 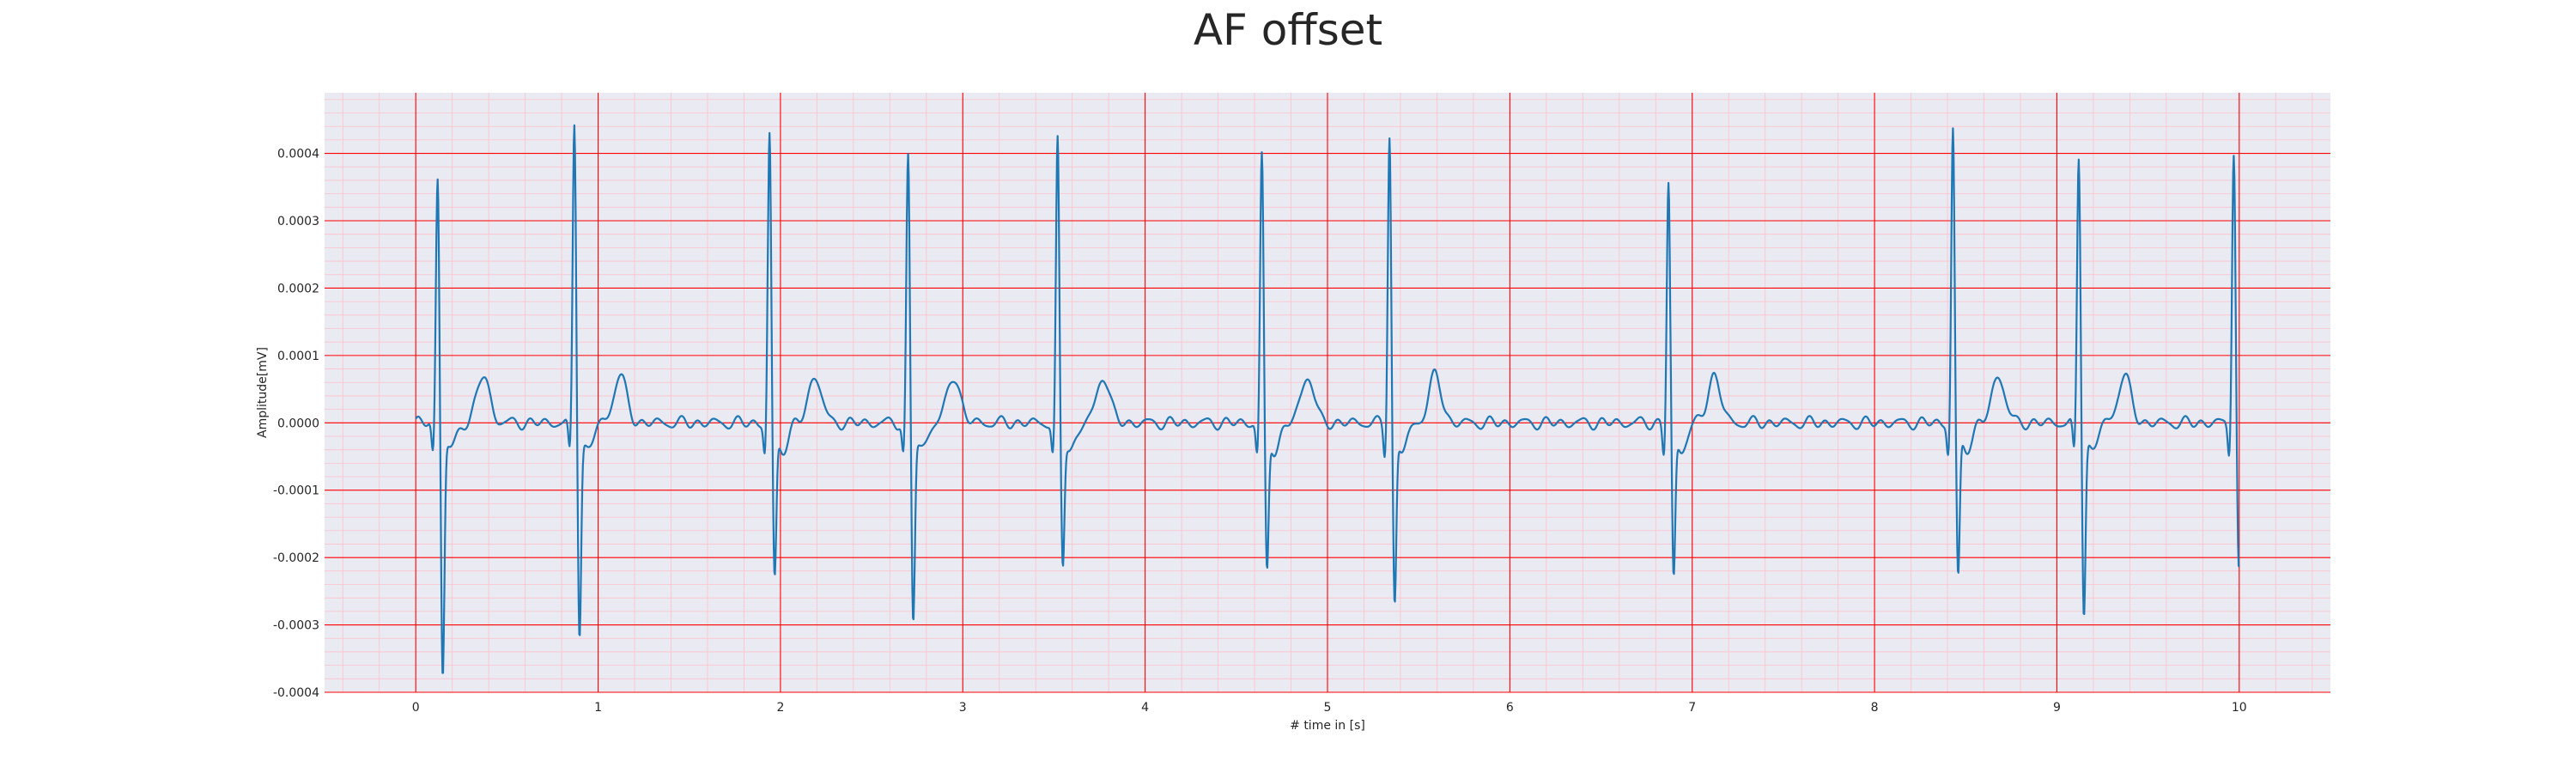 What do you see at coordinates (298, 221) in the screenshot?
I see `y-tick-label: 0.0003` at bounding box center [298, 221].